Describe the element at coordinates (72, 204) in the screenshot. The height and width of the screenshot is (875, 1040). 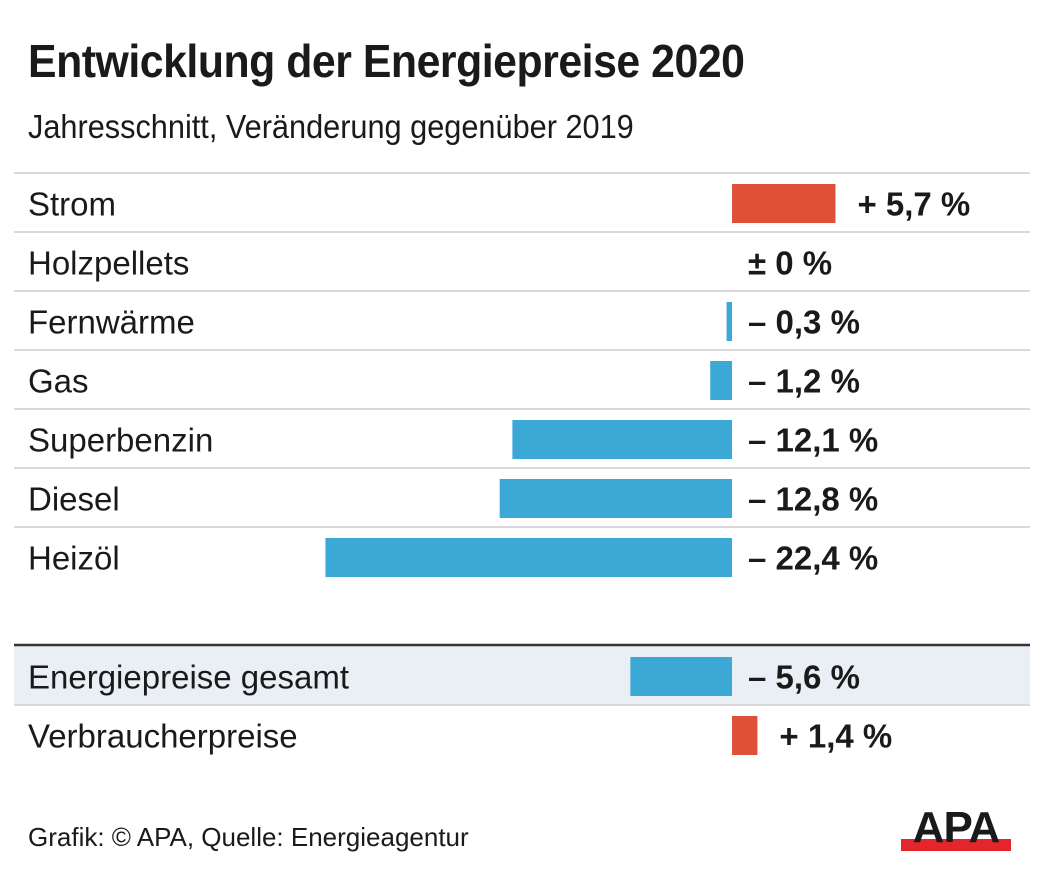
I see `category-label: Strom` at that location.